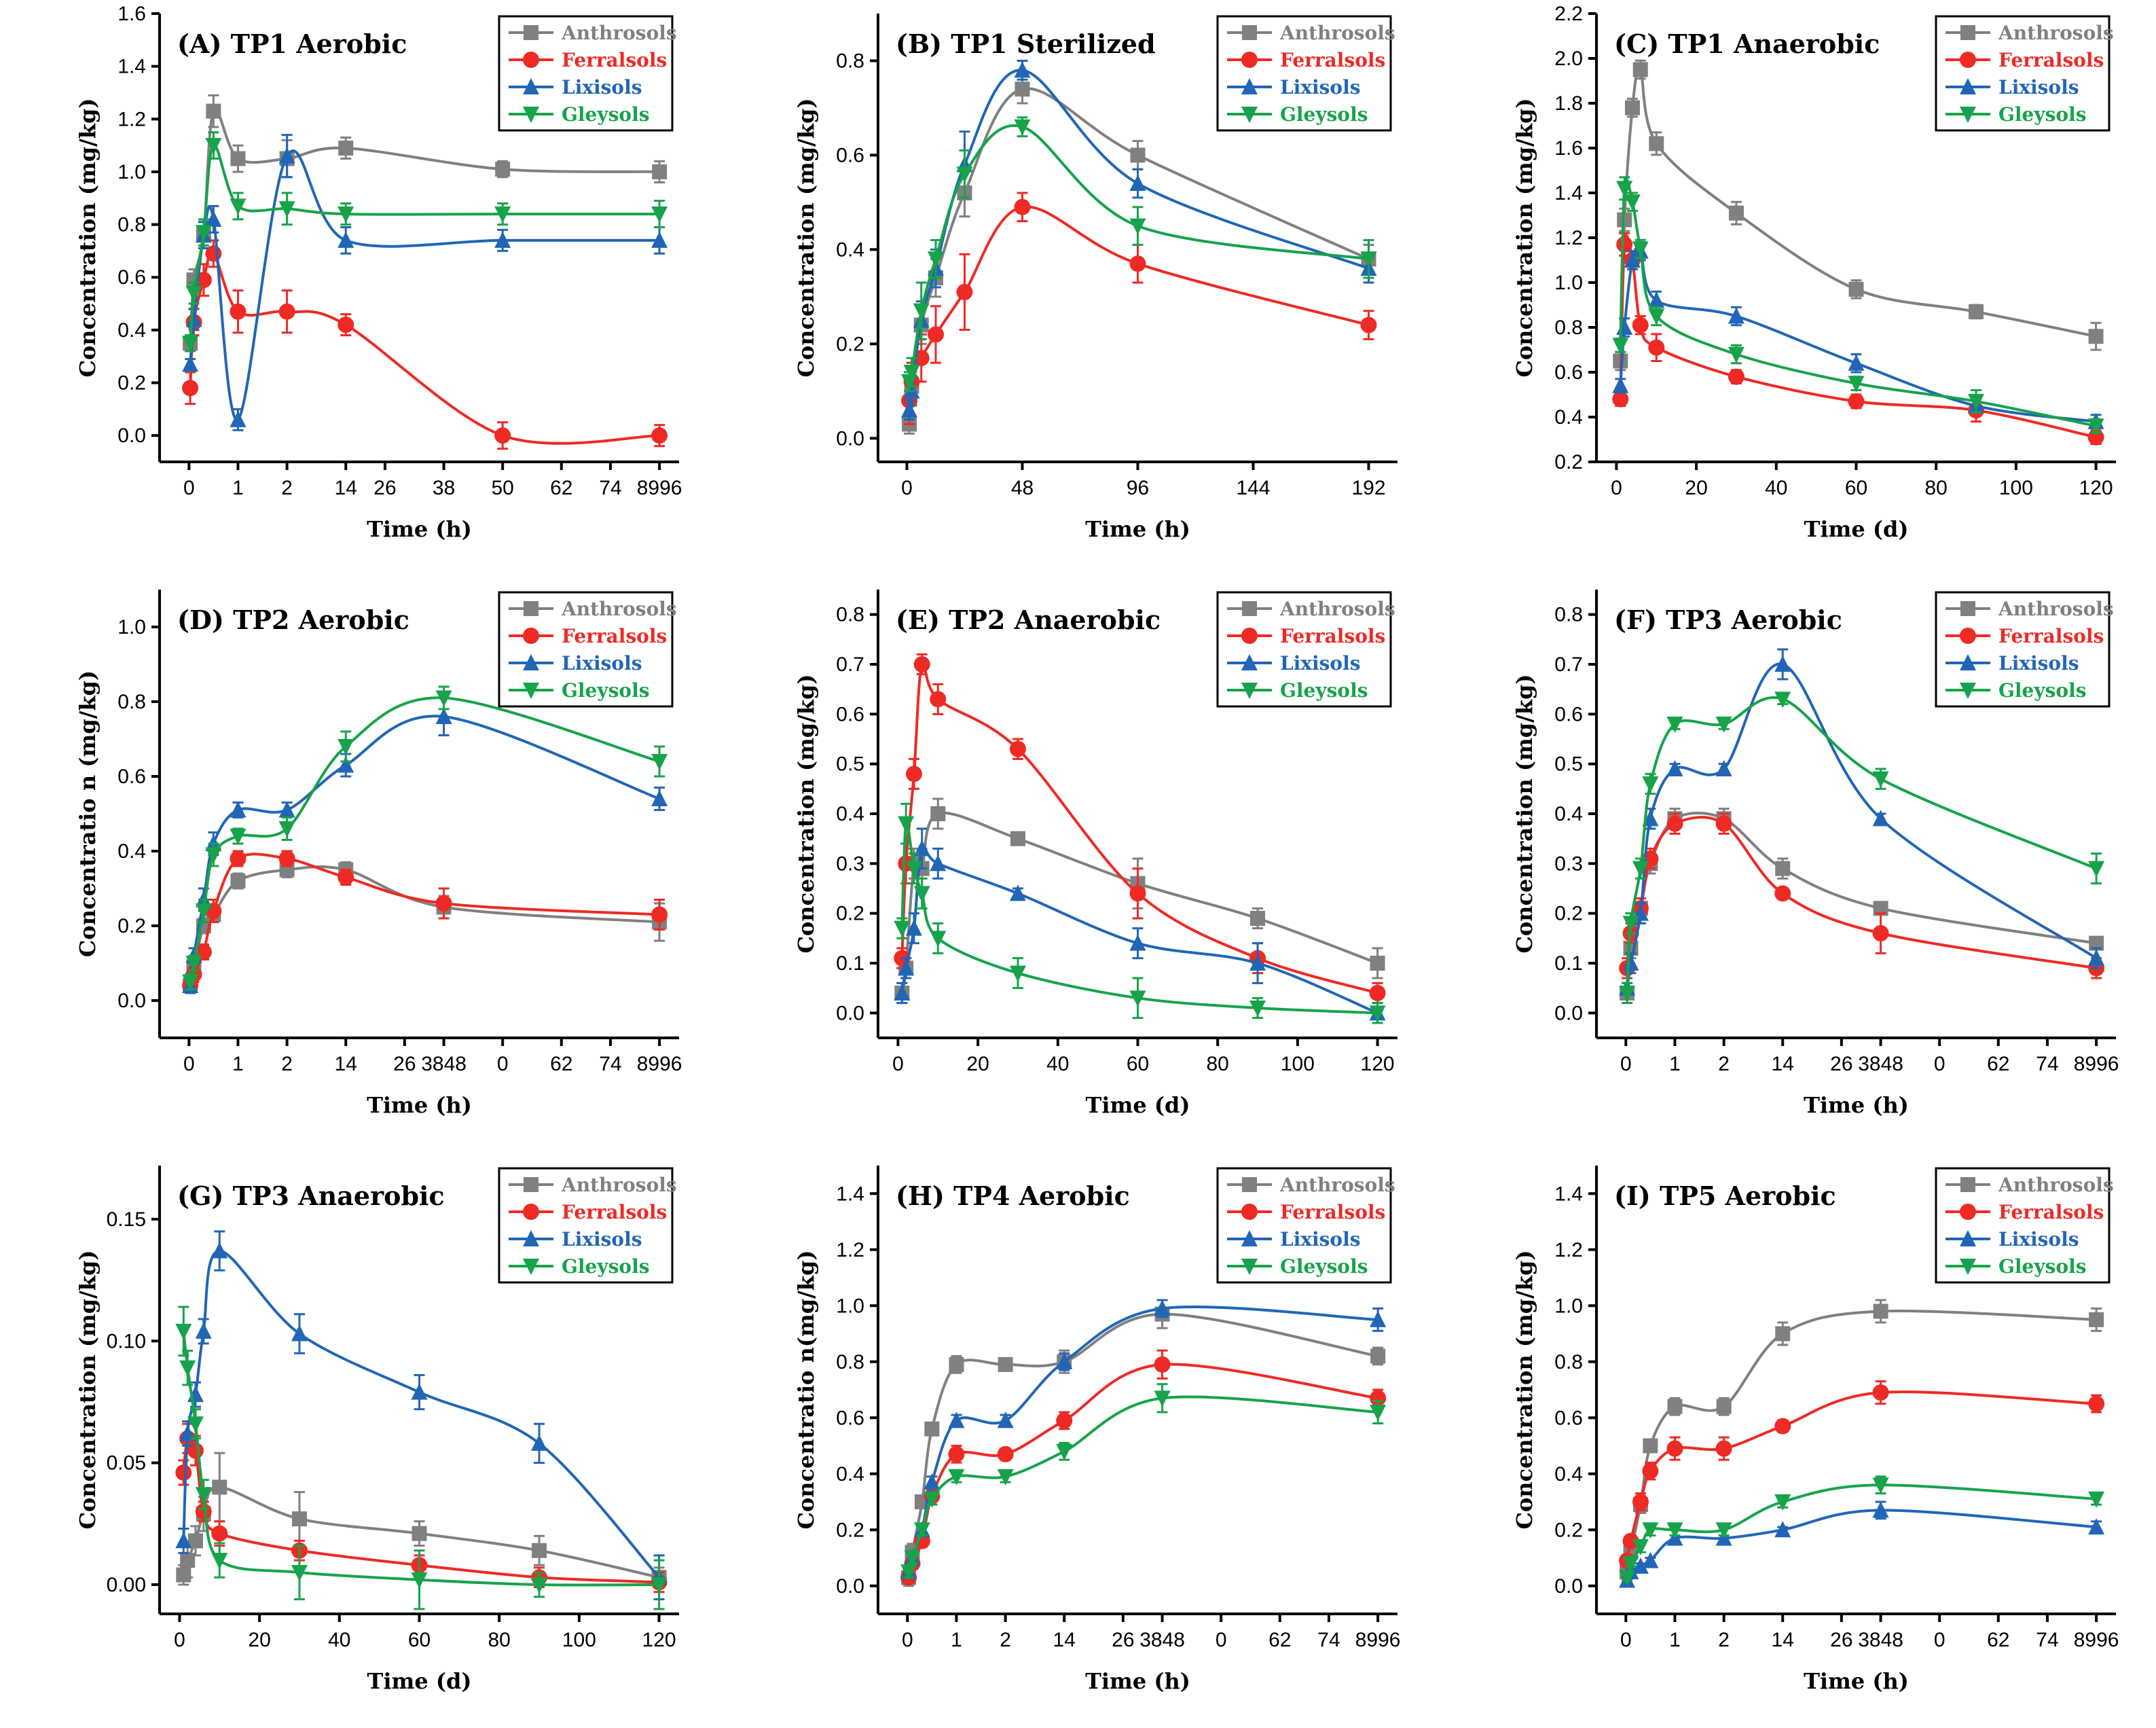  I want to click on legend-label: Lixisols, so click(602, 663).